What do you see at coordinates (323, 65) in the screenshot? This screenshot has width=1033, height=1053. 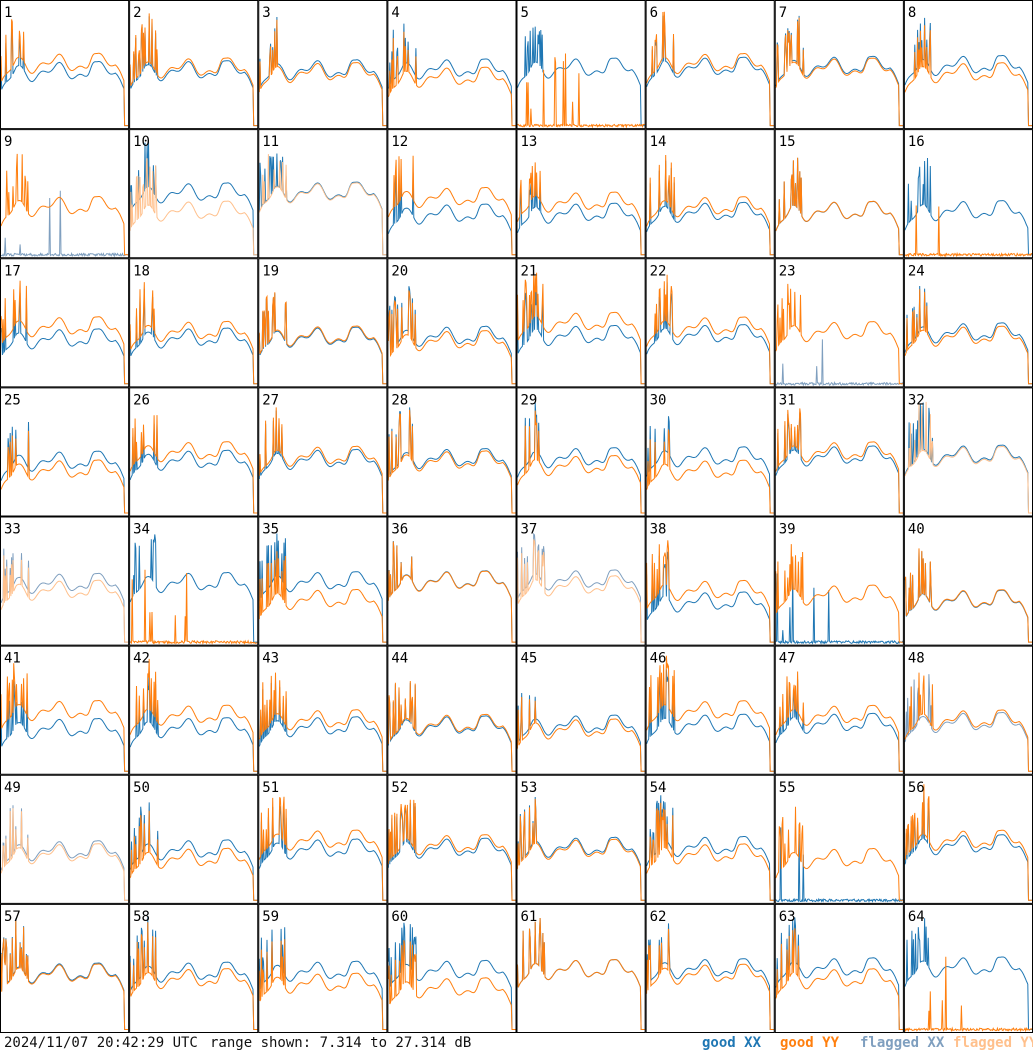 I see `antenna-tile: 3` at bounding box center [323, 65].